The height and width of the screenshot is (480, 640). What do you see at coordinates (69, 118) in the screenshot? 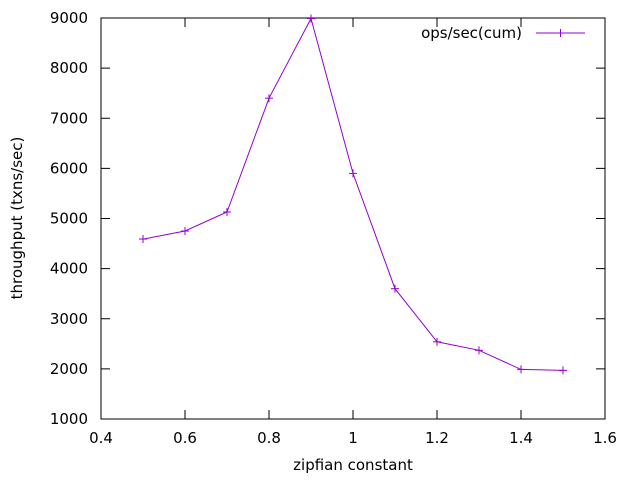
I see `y-tick-label: 7000` at bounding box center [69, 118].